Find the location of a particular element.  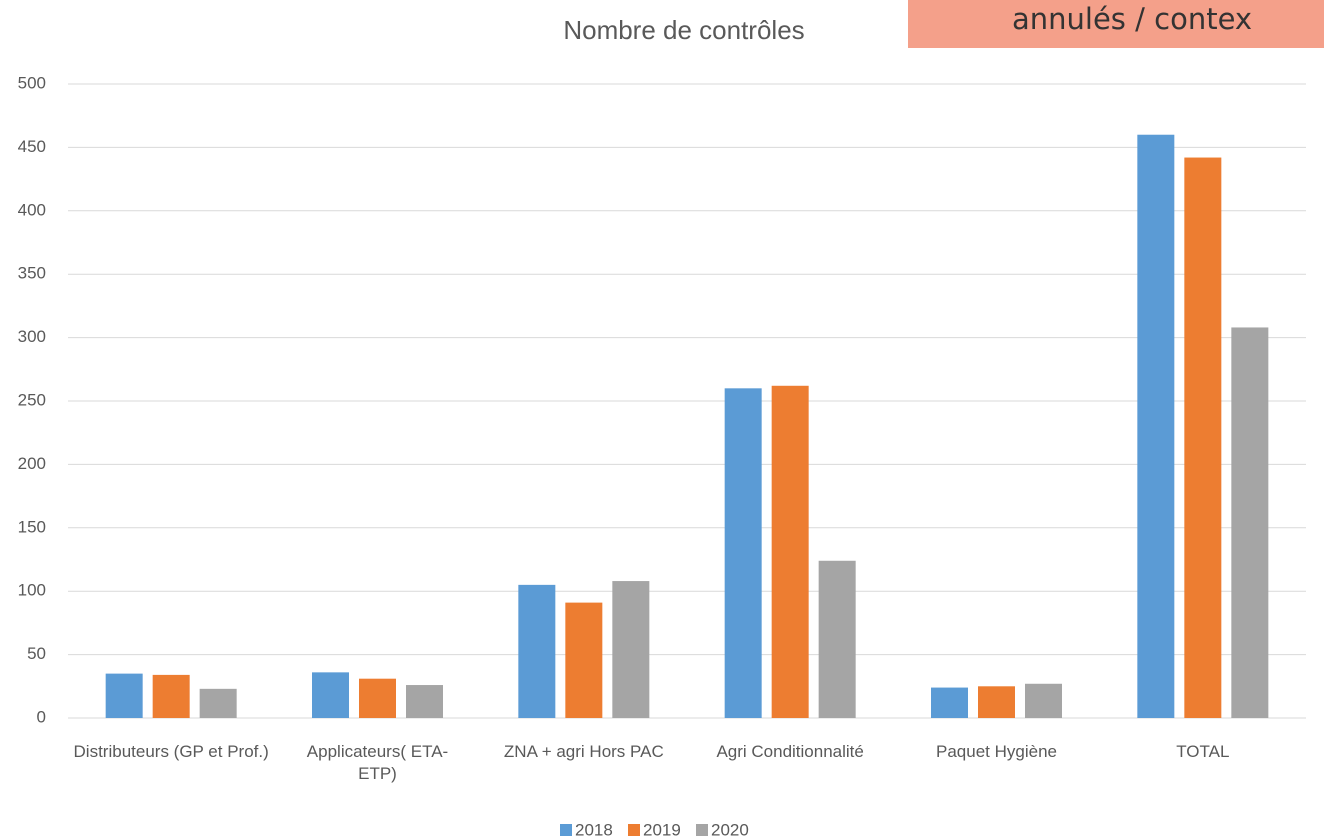

y-tick-label: 350 is located at coordinates (32, 273).